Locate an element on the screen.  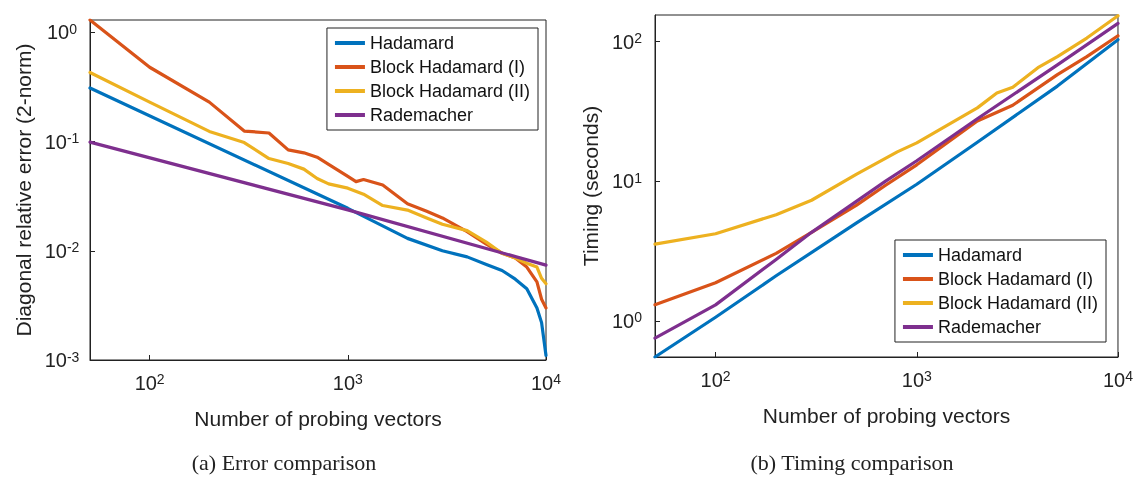
text: (b) Timing comparison is located at coordinates (852, 462).